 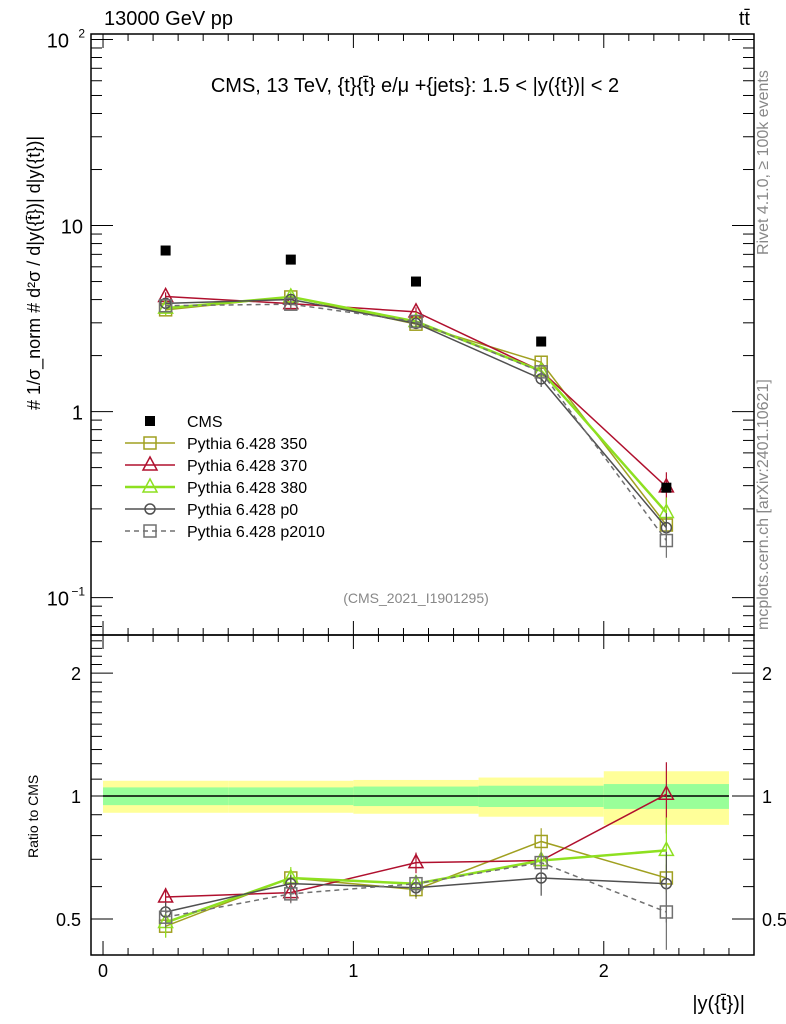 What do you see at coordinates (416, 422) in the screenshot?
I see `series-line-main` at bounding box center [416, 422].